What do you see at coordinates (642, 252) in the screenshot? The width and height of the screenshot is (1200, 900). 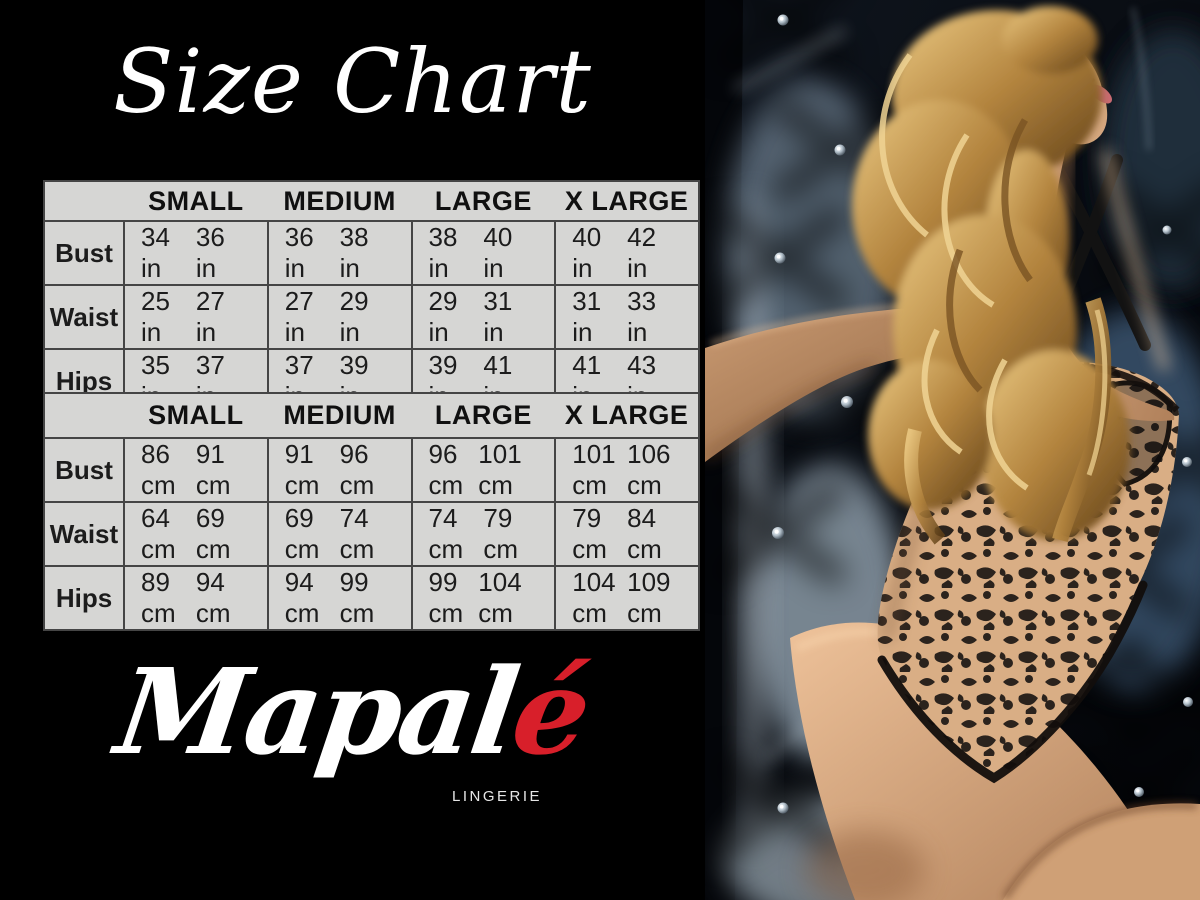 I see `size-max: 42 in` at bounding box center [642, 252].